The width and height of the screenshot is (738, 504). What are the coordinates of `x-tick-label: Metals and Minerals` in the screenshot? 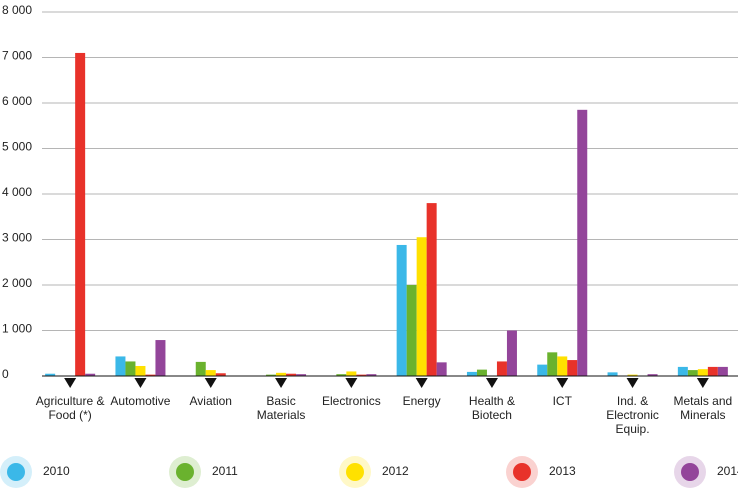 It's located at (703, 408).